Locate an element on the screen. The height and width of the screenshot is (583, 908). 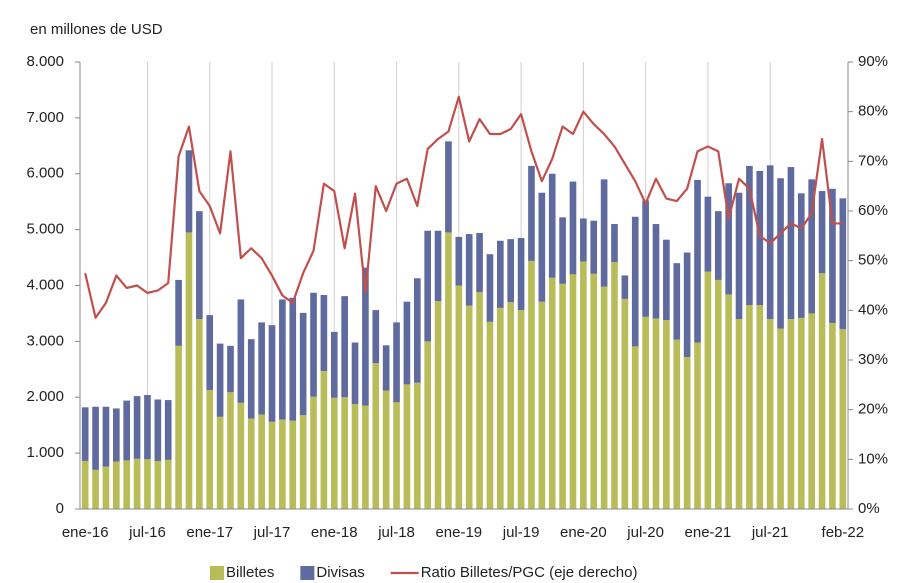
y2-tick-label: 60% is located at coordinates (873, 210).